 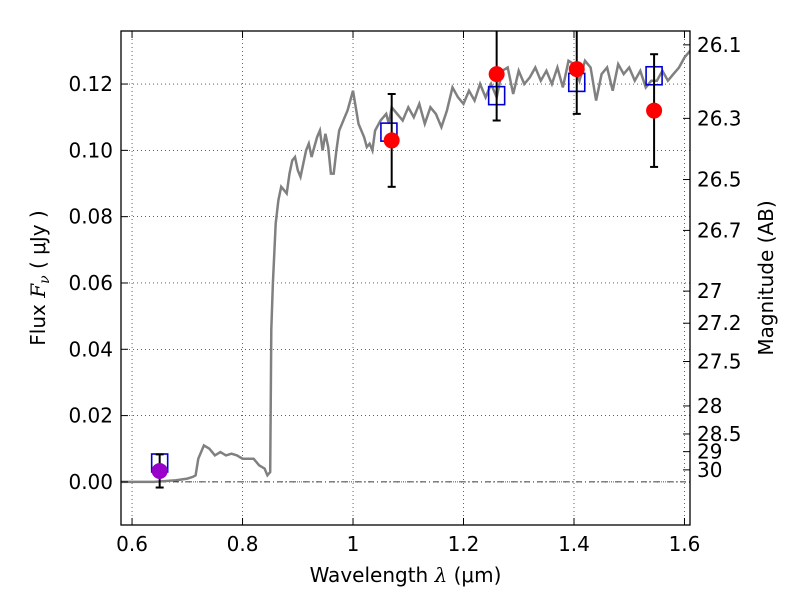 I want to click on magnitude-tick-label: 27.2, so click(x=719, y=323).